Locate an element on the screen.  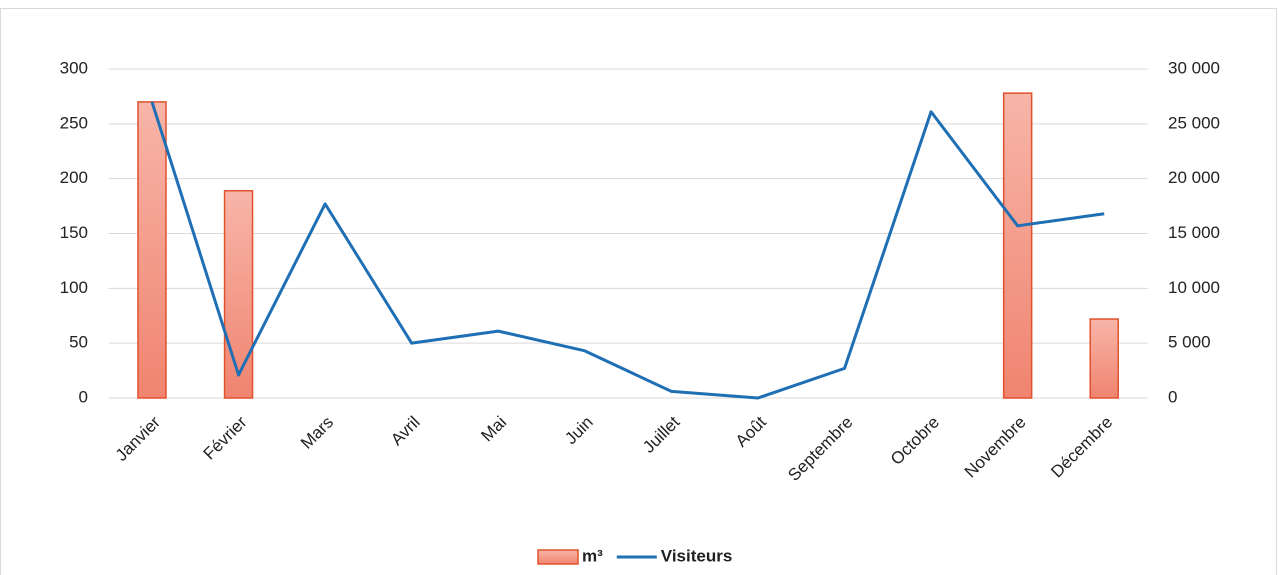
y-tick-label: 150 is located at coordinates (74, 232).